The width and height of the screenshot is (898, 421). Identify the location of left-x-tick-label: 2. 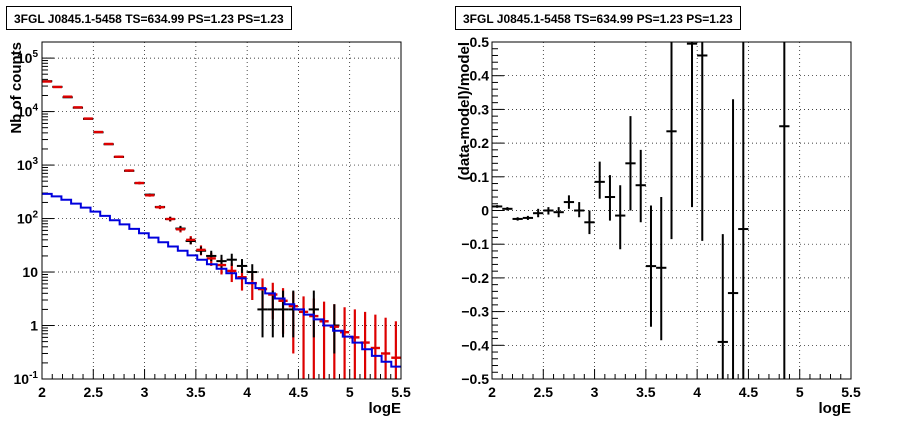
(42, 392).